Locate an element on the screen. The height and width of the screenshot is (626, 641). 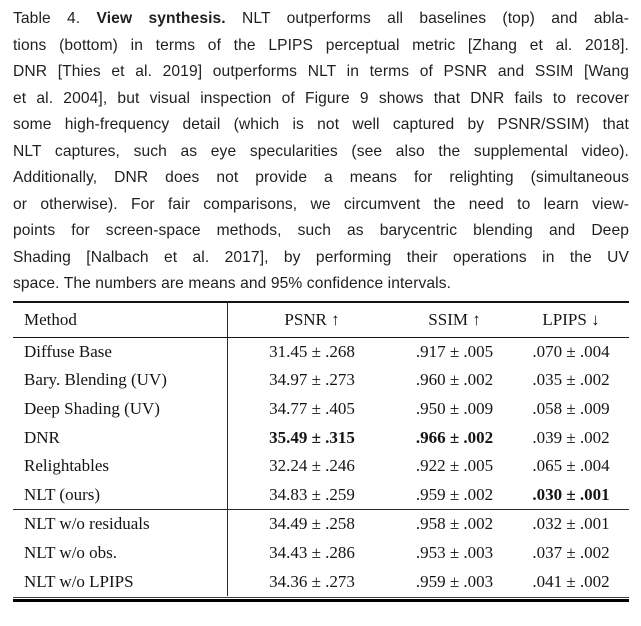
table-row: DNR 35.49 ± .315 .966 ± .002 .039 ± .002 is located at coordinates (321, 437).